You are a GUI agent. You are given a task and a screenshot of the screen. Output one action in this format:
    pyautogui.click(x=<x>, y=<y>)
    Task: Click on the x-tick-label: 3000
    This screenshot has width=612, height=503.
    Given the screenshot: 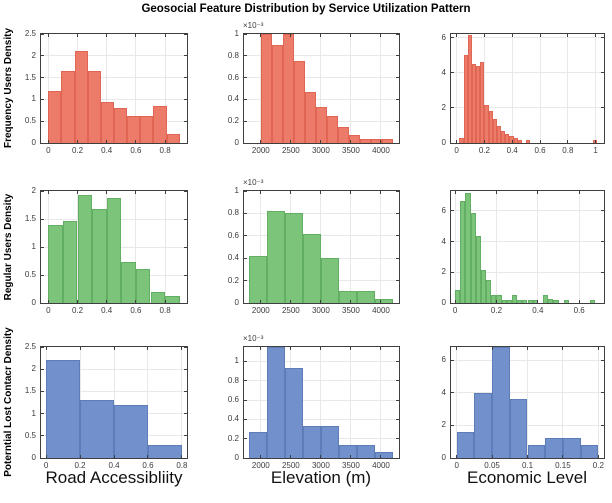 What is the action you would take?
    pyautogui.click(x=320, y=310)
    